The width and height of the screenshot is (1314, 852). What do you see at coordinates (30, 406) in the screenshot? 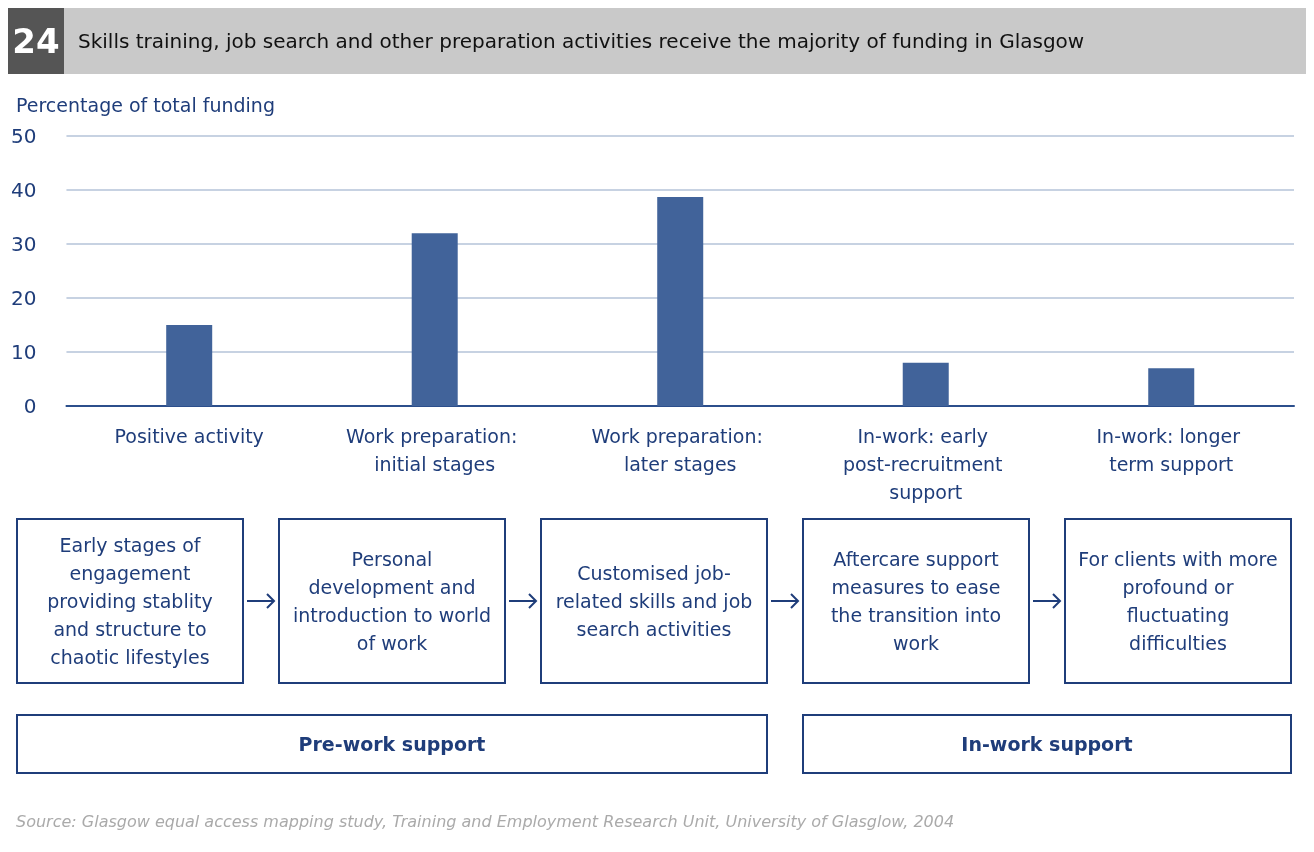
I see `y-tick-label: 0` at bounding box center [30, 406].